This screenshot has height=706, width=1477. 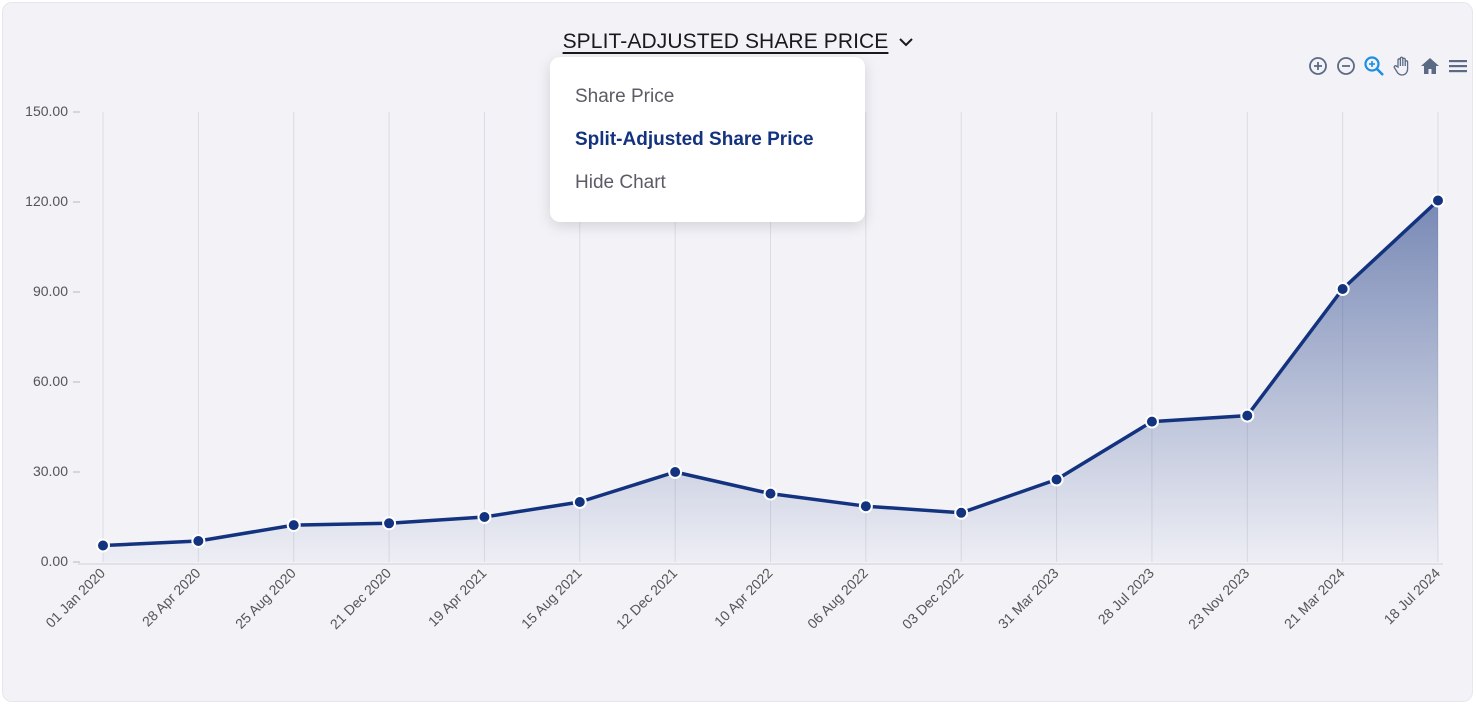 What do you see at coordinates (1346, 66) in the screenshot?
I see `zoom-out-icon` at bounding box center [1346, 66].